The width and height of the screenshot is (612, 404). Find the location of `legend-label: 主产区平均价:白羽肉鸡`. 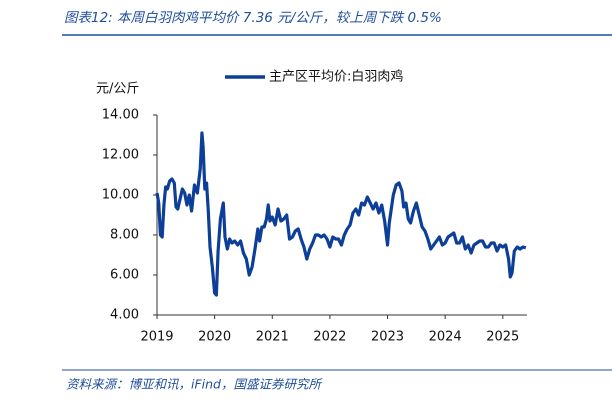

legend-label: 主产区平均价:白羽肉鸡 is located at coordinates (336, 77).